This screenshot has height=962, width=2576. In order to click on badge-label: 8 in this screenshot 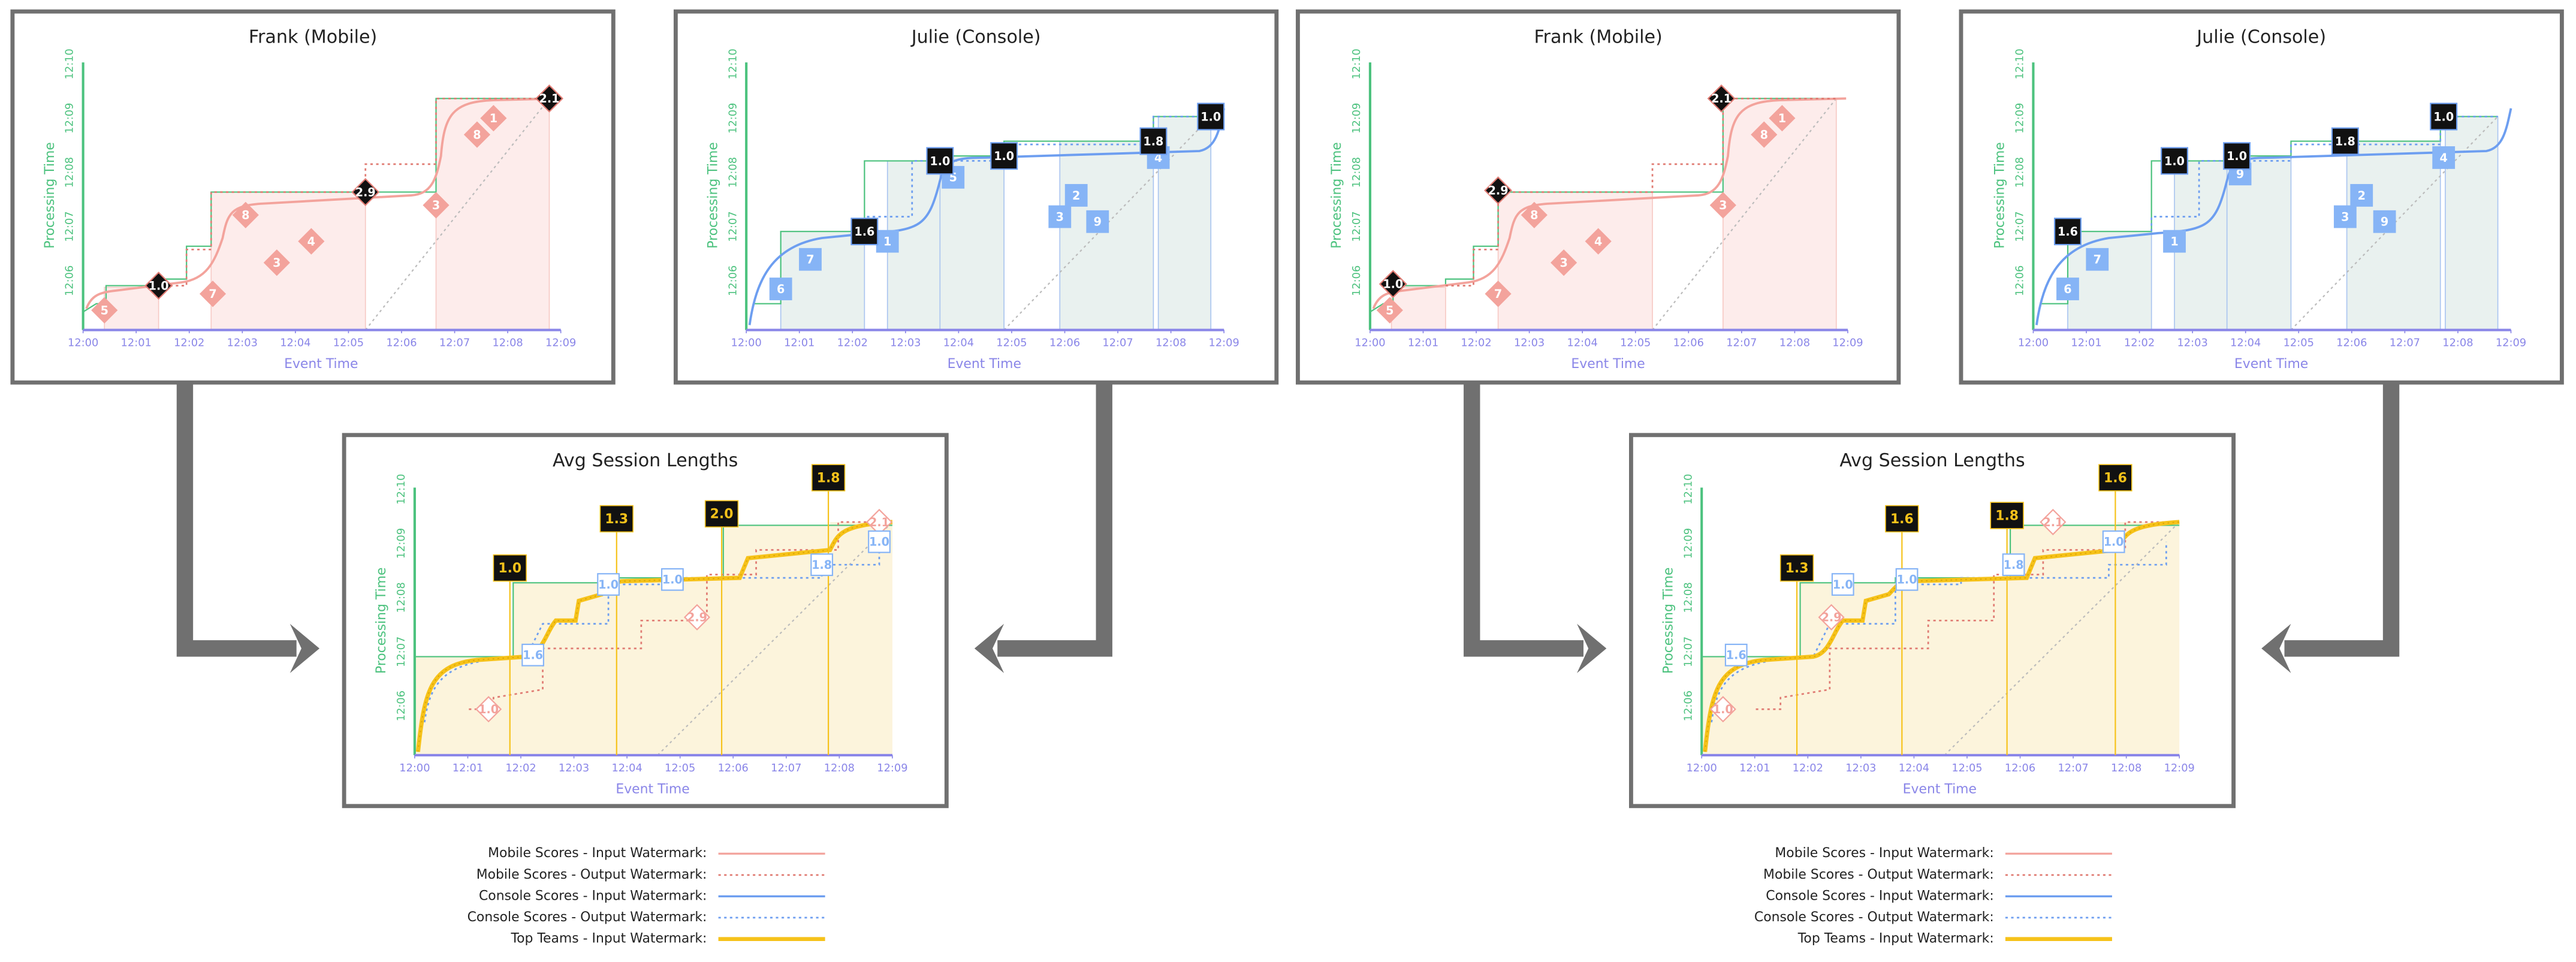, I will do `click(245, 215)`.